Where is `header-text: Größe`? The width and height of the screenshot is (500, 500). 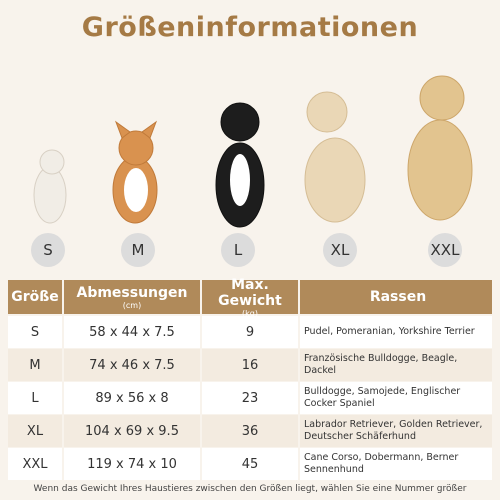
header-text: Größe is located at coordinates (35, 297).